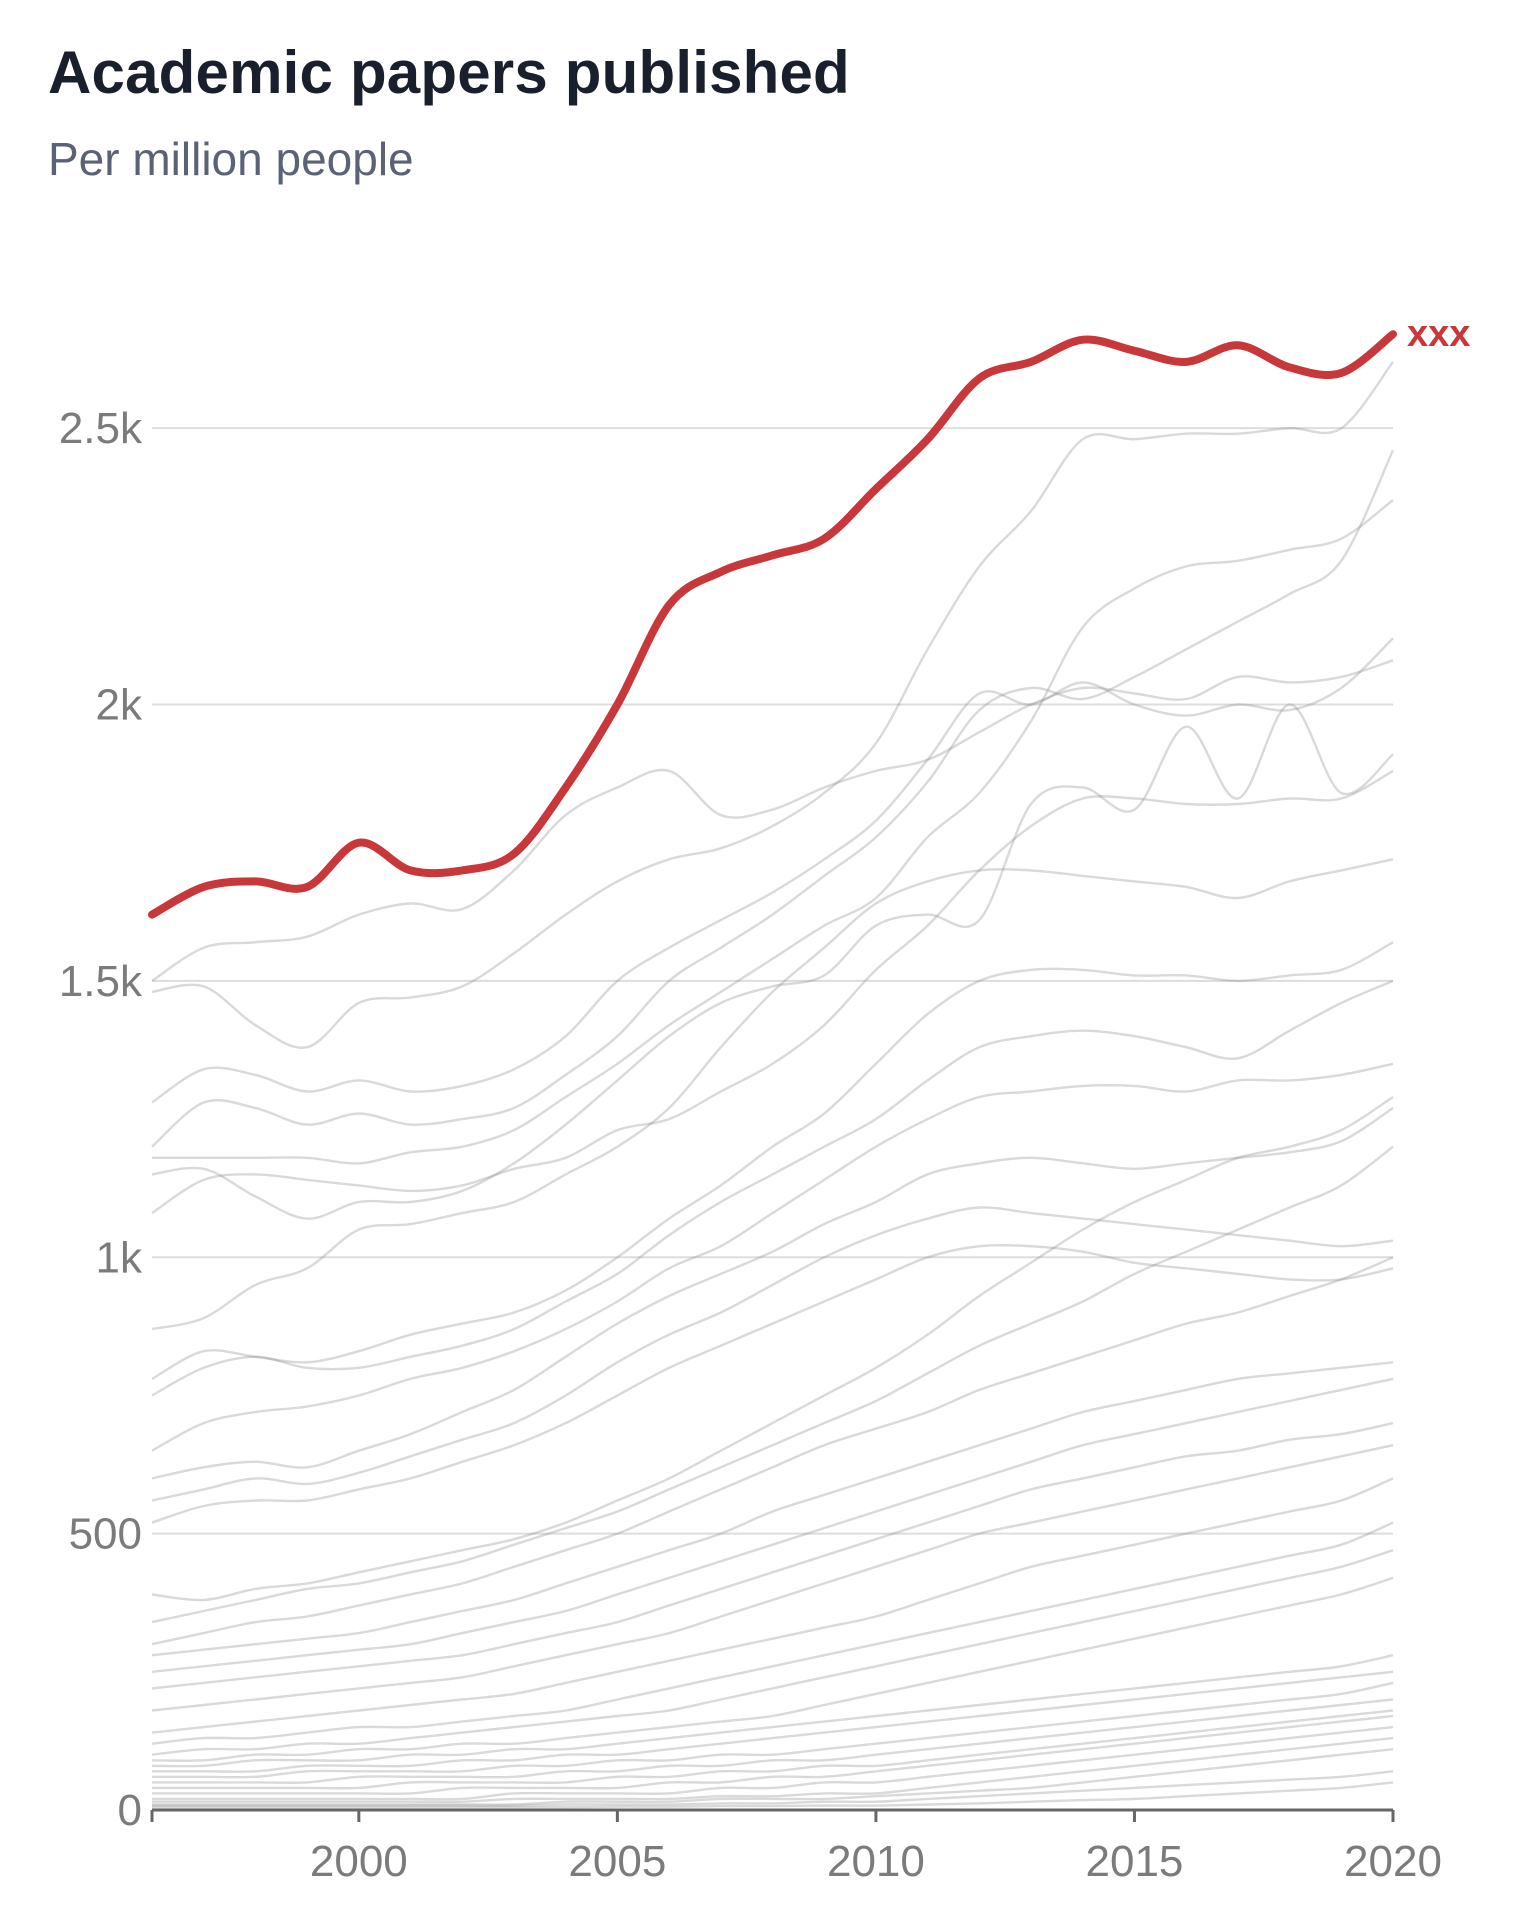  I want to click on y-axis-tick-labels: 0 500 1k 1.5k 2k 2.5k, so click(101, 1119).